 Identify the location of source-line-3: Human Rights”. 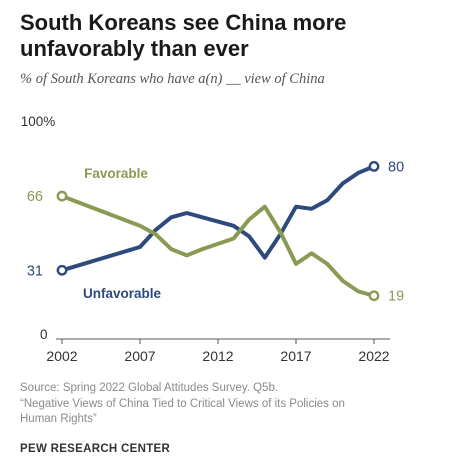
(58, 419).